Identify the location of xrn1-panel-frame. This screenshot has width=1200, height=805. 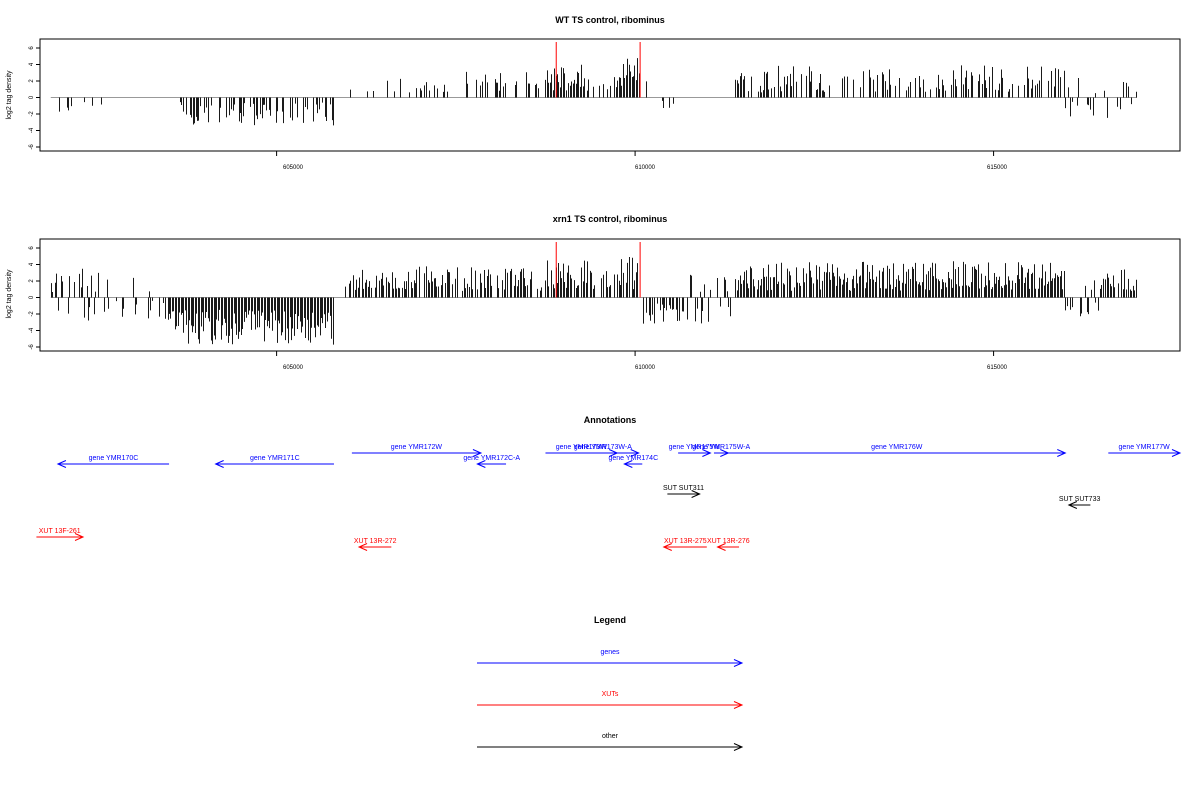
(610, 295).